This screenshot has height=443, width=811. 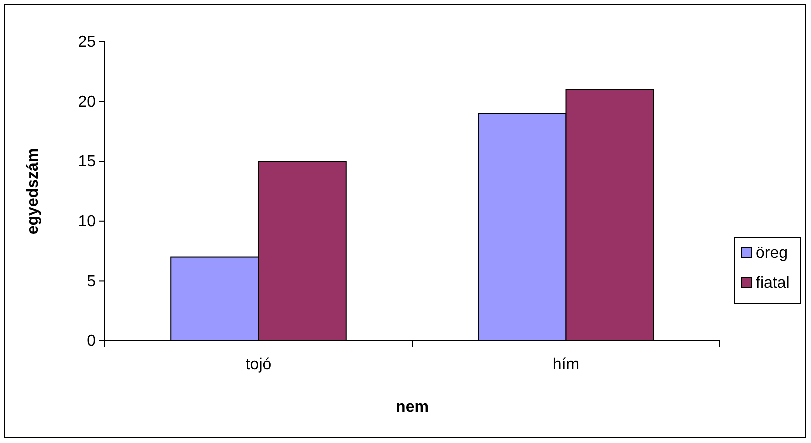 What do you see at coordinates (259, 365) in the screenshot?
I see `x-tick-label: tojó` at bounding box center [259, 365].